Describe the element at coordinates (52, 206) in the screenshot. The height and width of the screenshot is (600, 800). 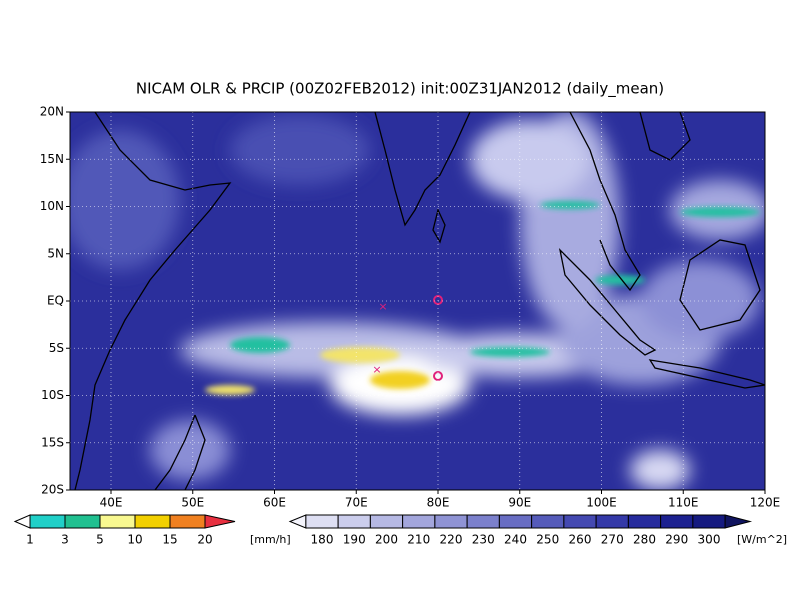
I see `lat-label: 10N` at that location.